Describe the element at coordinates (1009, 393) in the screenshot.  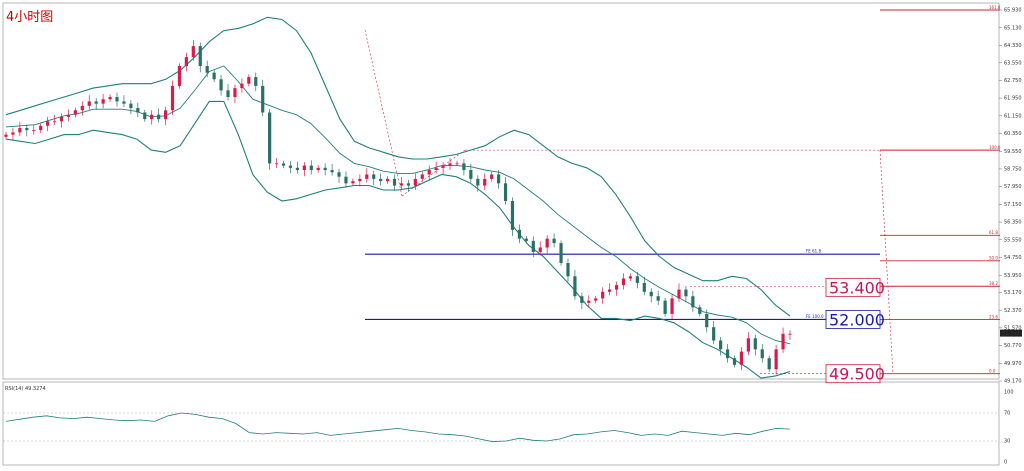
I see `rsi-tick-label: 100` at that location.